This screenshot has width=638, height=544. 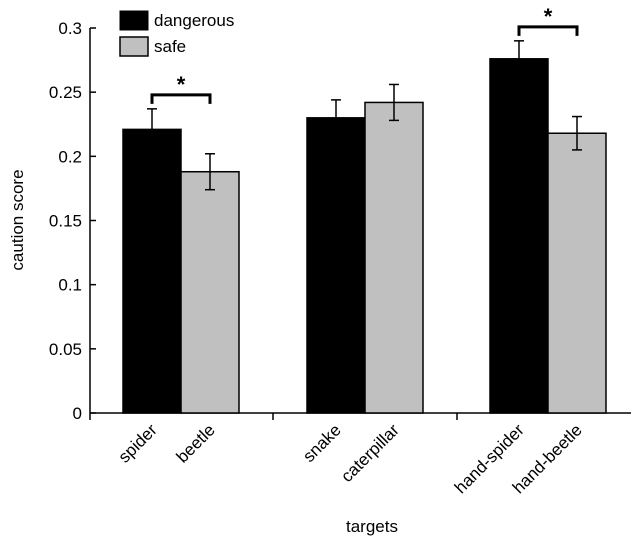 What do you see at coordinates (134, 20) in the screenshot?
I see `legend-swatch-dangerous` at bounding box center [134, 20].